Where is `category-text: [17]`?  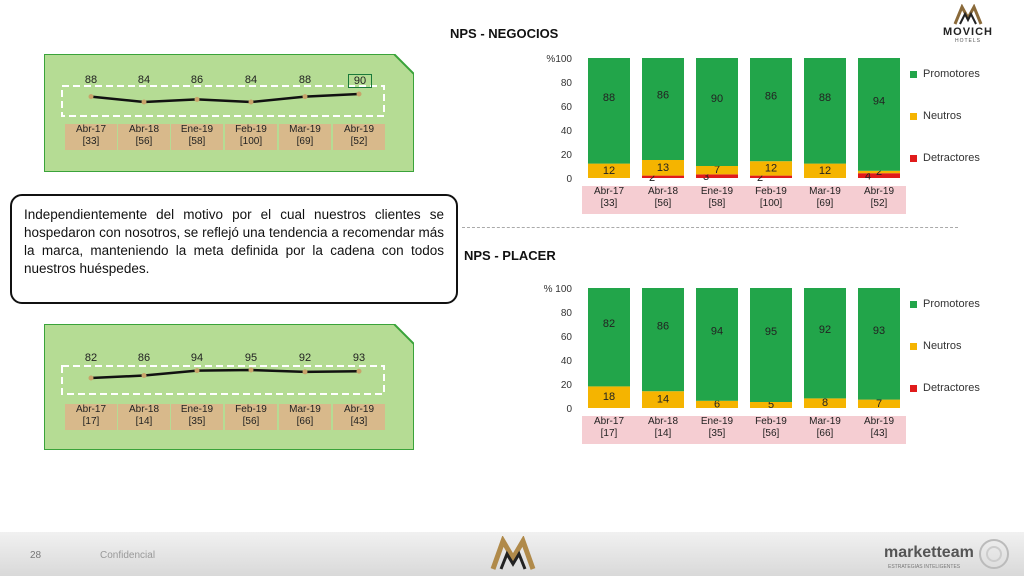 category-text: [17] is located at coordinates (609, 433).